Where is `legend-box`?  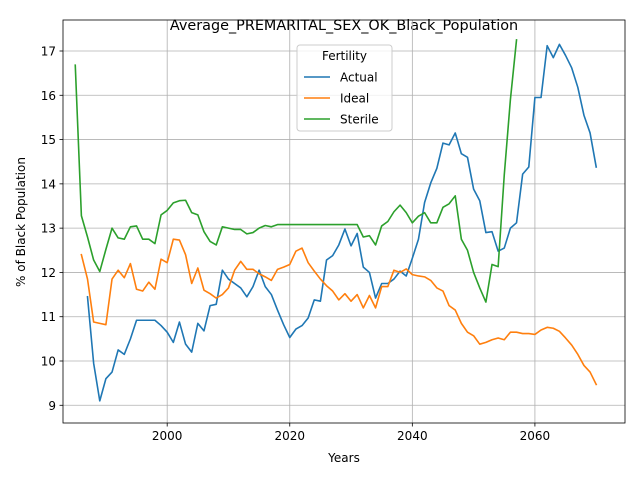 legend-box is located at coordinates (344, 88).